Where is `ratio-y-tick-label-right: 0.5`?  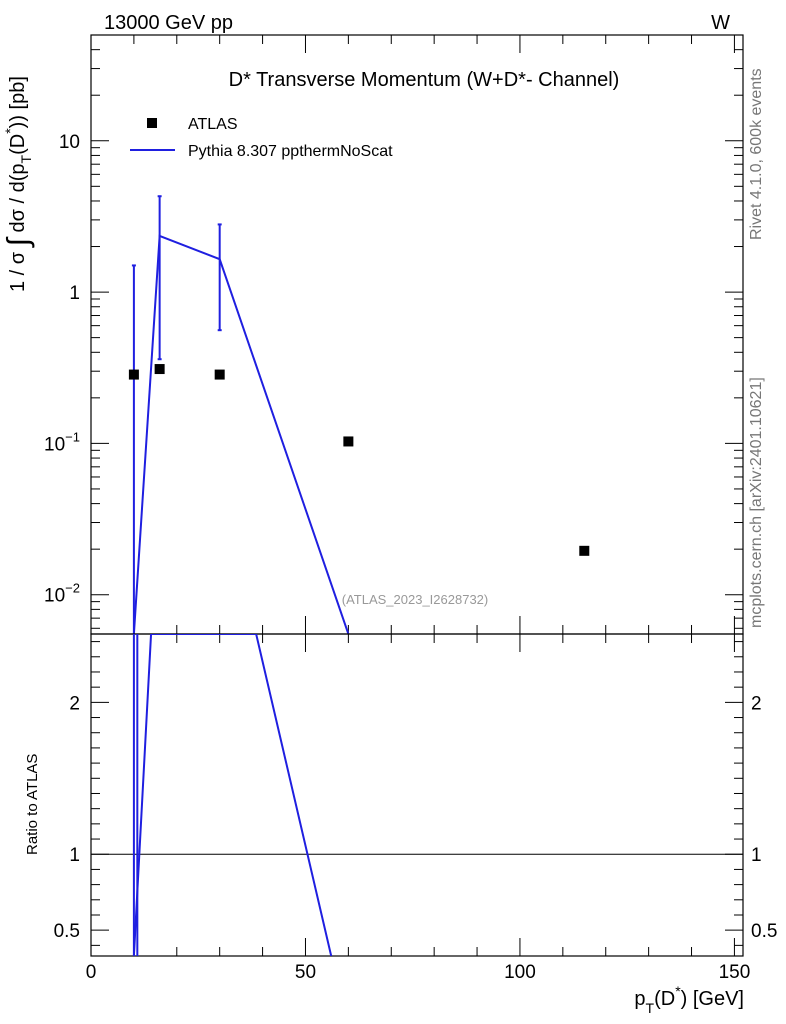 ratio-y-tick-label-right: 0.5 is located at coordinates (764, 931).